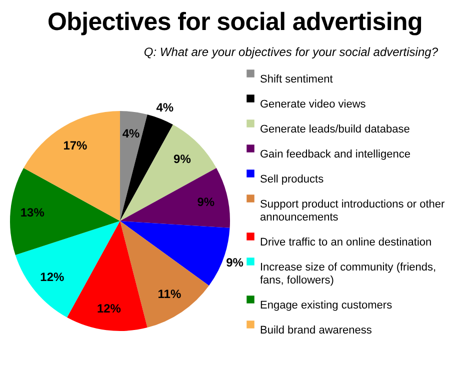 This screenshot has height=381, width=470. I want to click on legend-label: Engage existing customers, so click(326, 306).